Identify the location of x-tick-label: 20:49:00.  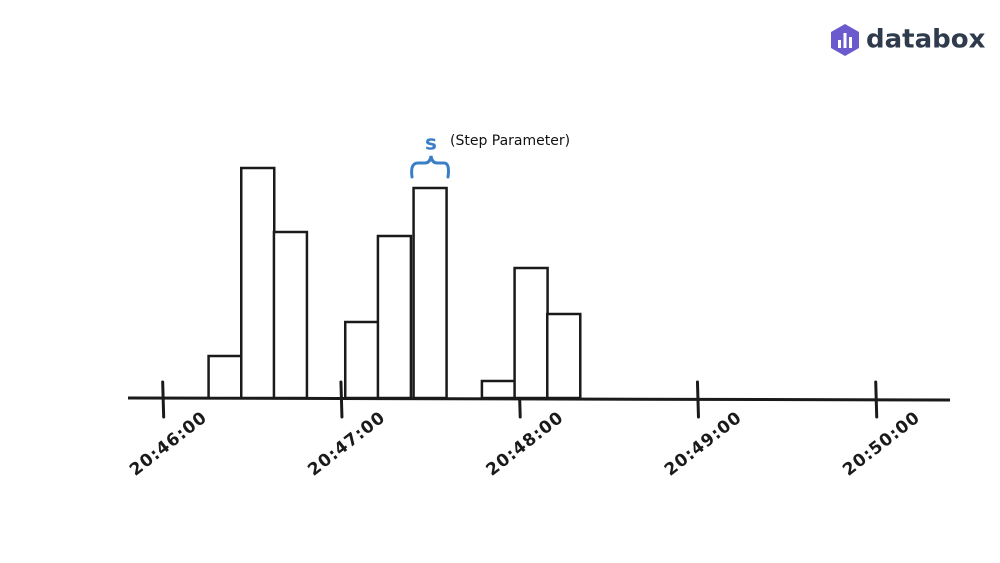
(703, 444).